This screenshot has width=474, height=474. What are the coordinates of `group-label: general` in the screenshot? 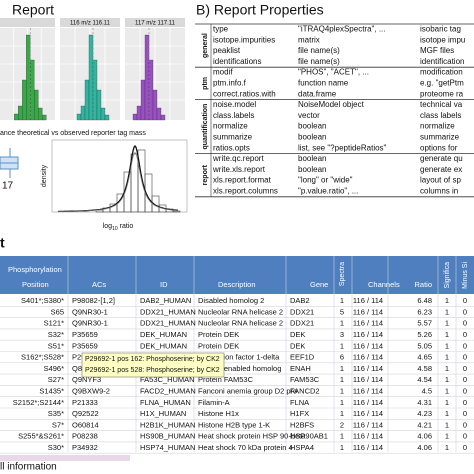 It's located at (205, 45).